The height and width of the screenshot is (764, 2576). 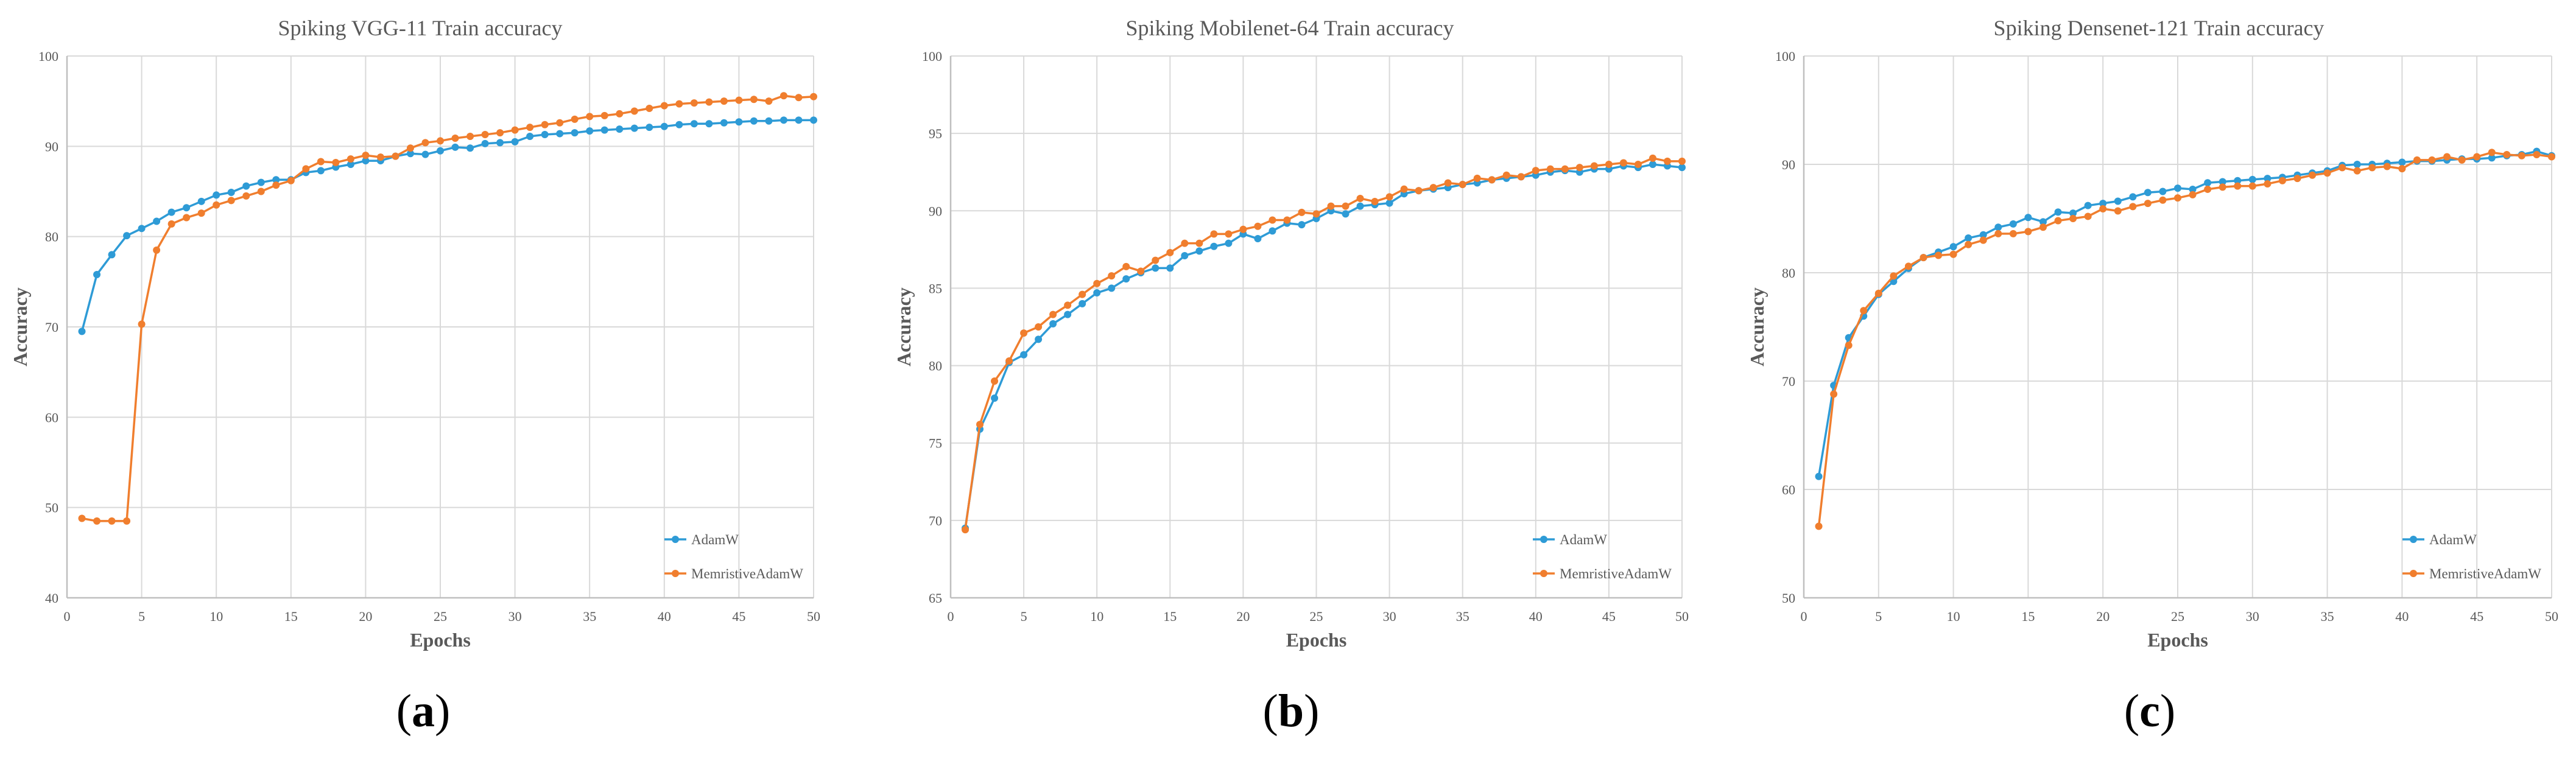 I want to click on panel-label-a-letter: a, so click(x=423, y=711).